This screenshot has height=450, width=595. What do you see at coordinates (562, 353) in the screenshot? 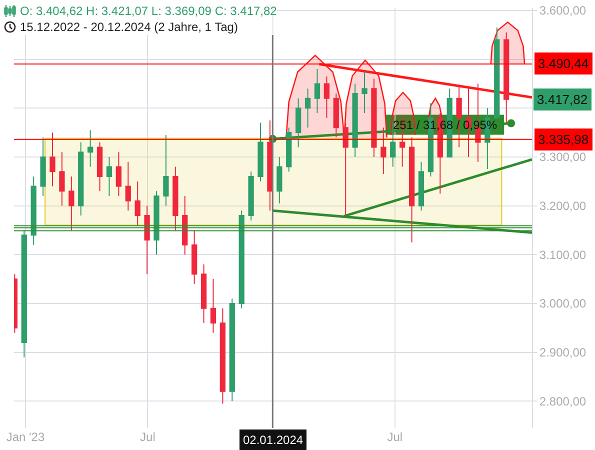
I see `y-tick-label: 2.900,00` at bounding box center [562, 353].